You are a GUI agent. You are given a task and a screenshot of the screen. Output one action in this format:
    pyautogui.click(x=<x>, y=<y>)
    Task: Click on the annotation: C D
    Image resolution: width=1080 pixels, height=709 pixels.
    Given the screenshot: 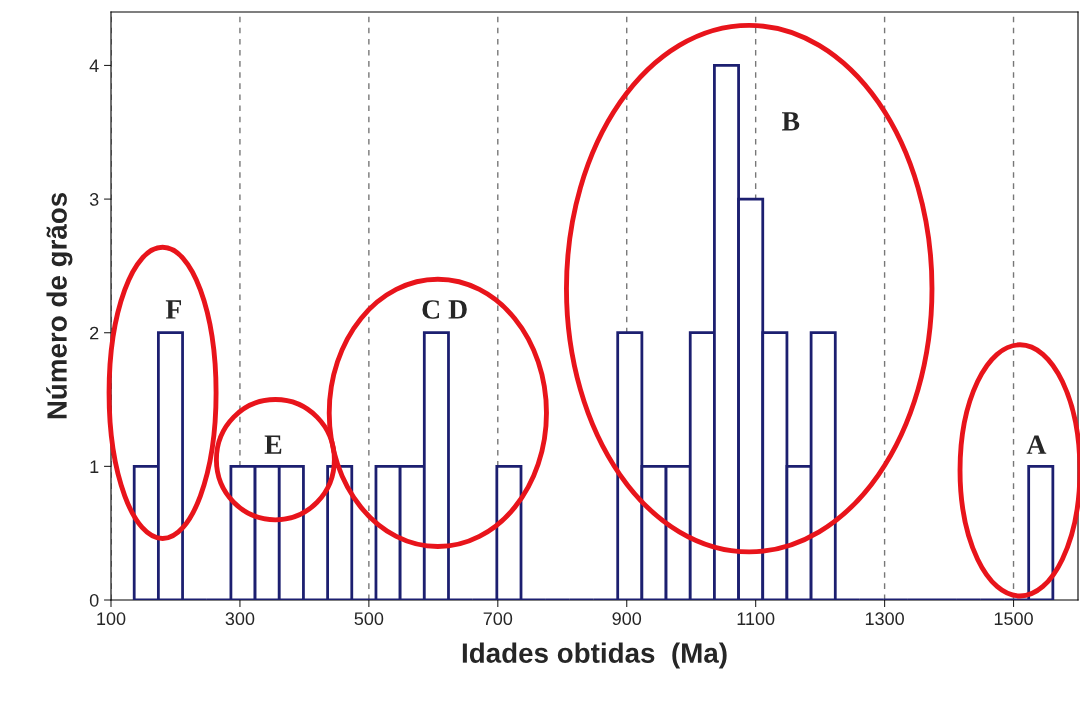 What is the action you would take?
    pyautogui.click(x=444, y=309)
    